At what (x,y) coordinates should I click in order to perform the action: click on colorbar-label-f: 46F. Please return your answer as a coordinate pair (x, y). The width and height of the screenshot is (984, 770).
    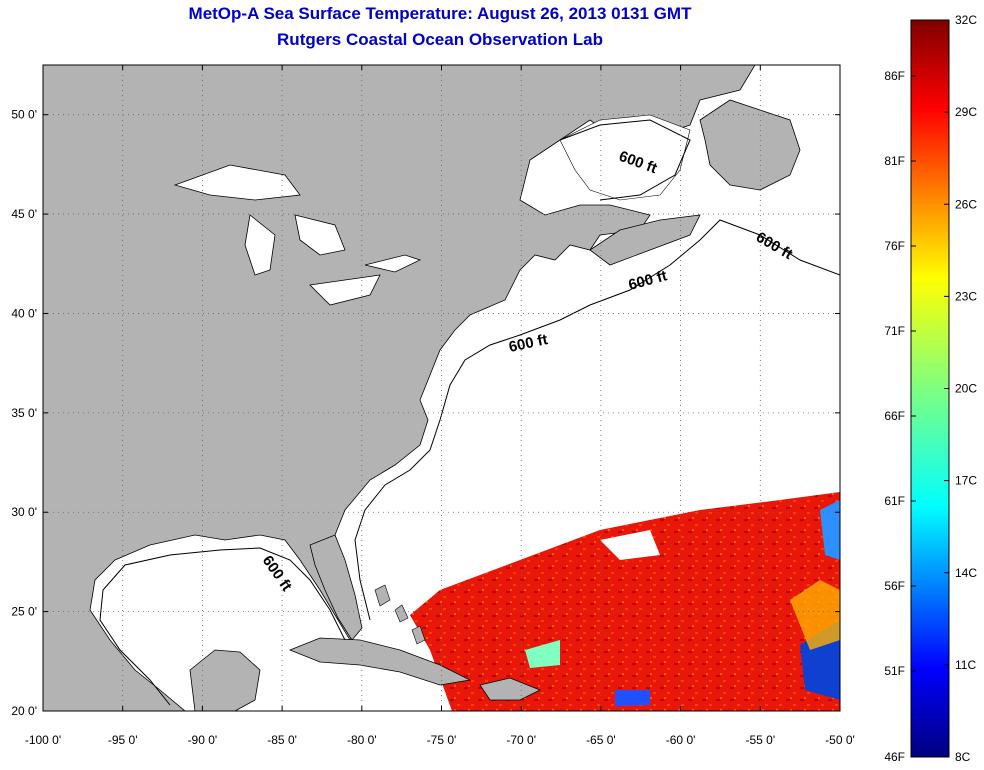
    Looking at the image, I should click on (894, 757).